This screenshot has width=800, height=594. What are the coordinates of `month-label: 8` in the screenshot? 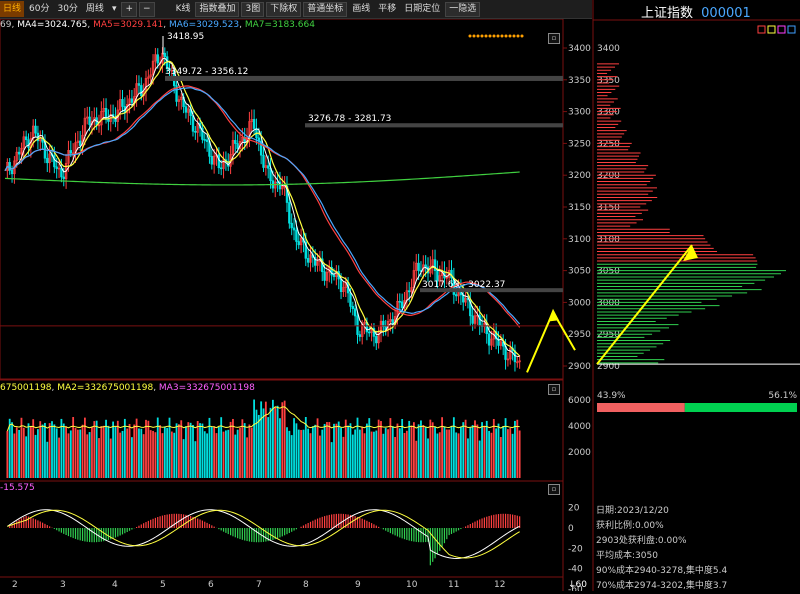 It's located at (306, 585).